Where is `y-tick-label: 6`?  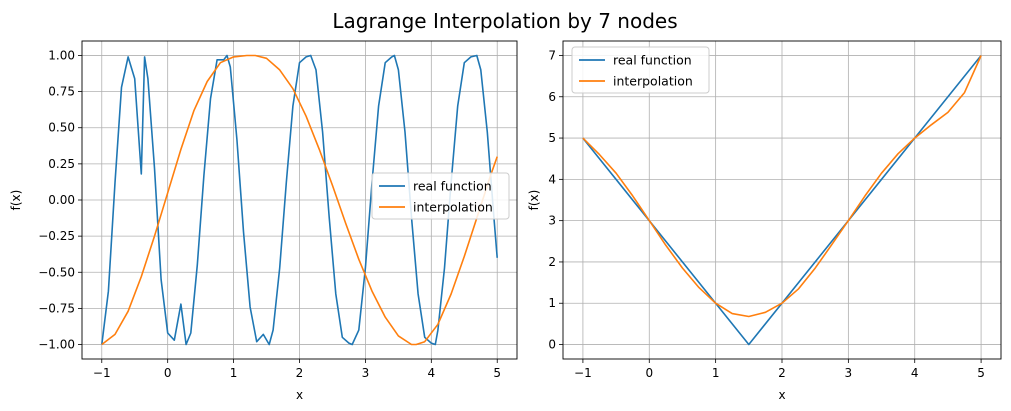 y-tick-label: 6 is located at coordinates (552, 97).